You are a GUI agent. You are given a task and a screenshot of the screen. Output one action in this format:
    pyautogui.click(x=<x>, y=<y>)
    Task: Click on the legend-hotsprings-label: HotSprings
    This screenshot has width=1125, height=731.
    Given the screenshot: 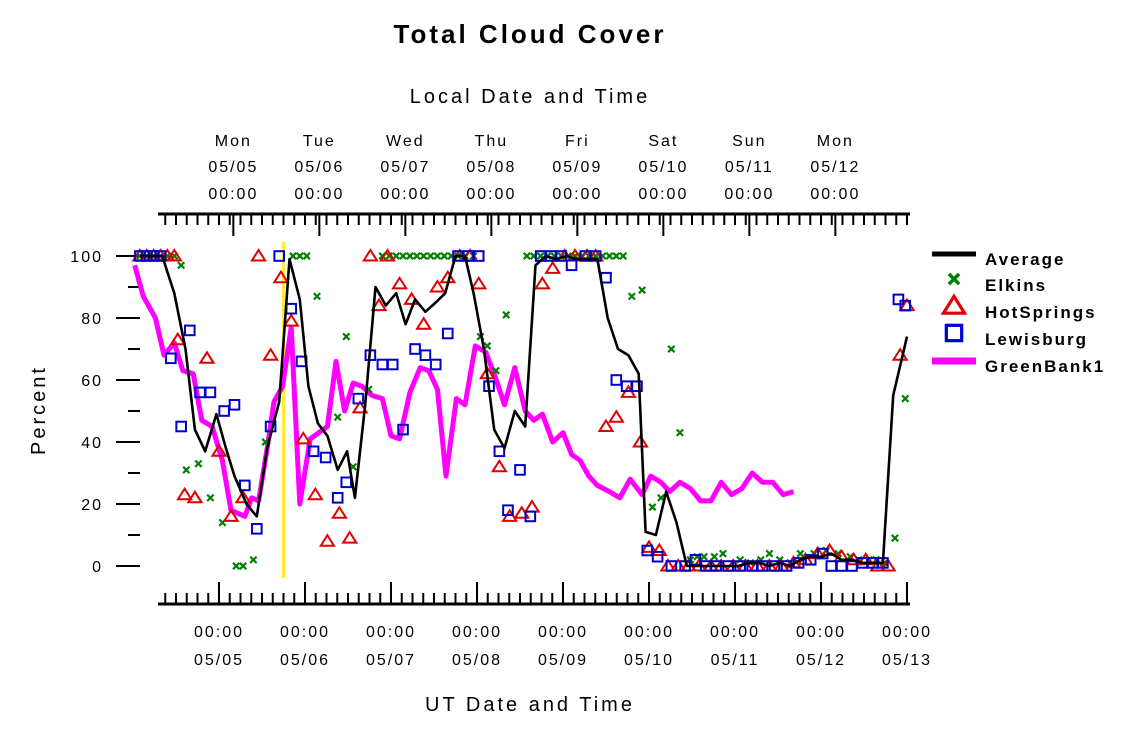 What is the action you would take?
    pyautogui.click(x=1041, y=312)
    